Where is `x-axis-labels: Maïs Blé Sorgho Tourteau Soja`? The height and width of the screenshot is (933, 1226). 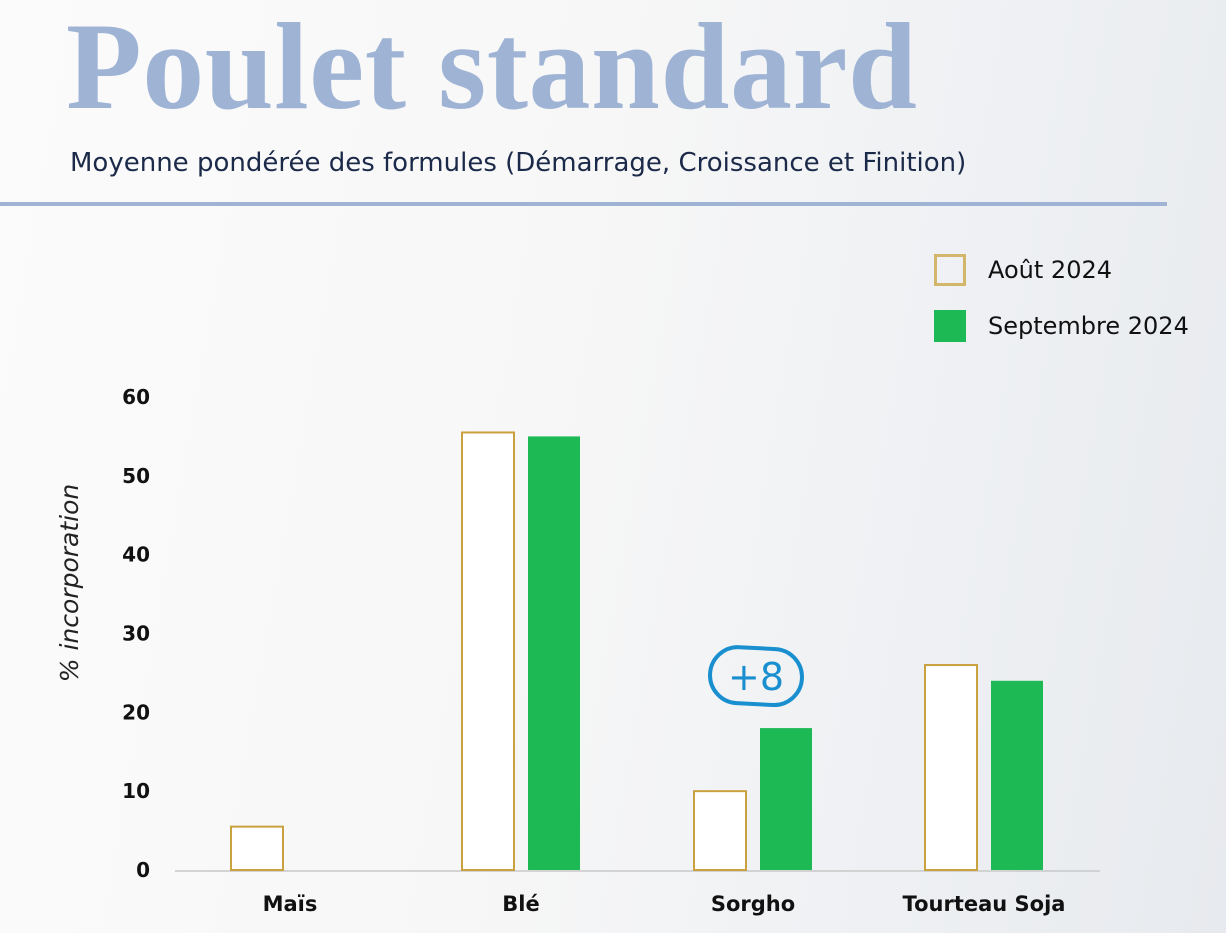 x-axis-labels: Maïs Blé Sorgho Tourteau Soja is located at coordinates (664, 904).